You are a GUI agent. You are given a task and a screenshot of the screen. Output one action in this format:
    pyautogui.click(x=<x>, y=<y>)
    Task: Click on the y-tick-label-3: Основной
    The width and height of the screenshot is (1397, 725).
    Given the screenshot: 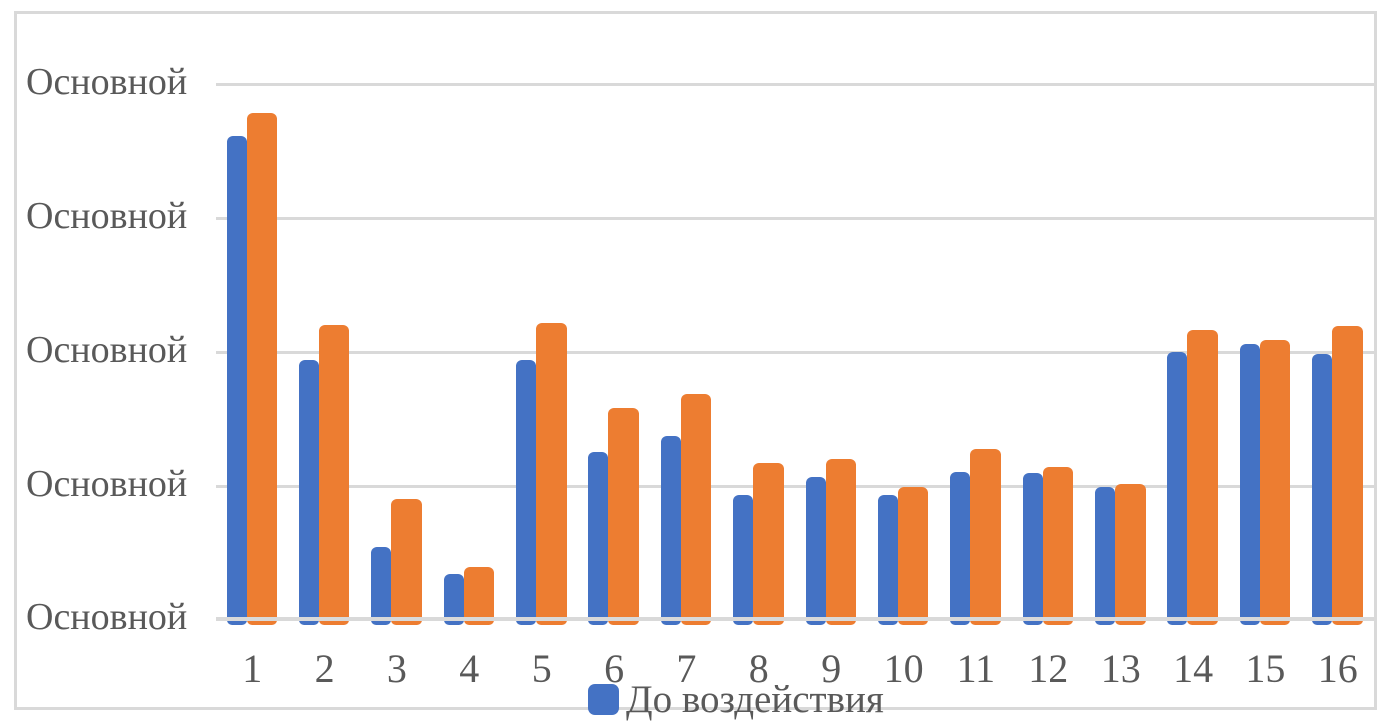 What is the action you would take?
    pyautogui.click(x=107, y=484)
    